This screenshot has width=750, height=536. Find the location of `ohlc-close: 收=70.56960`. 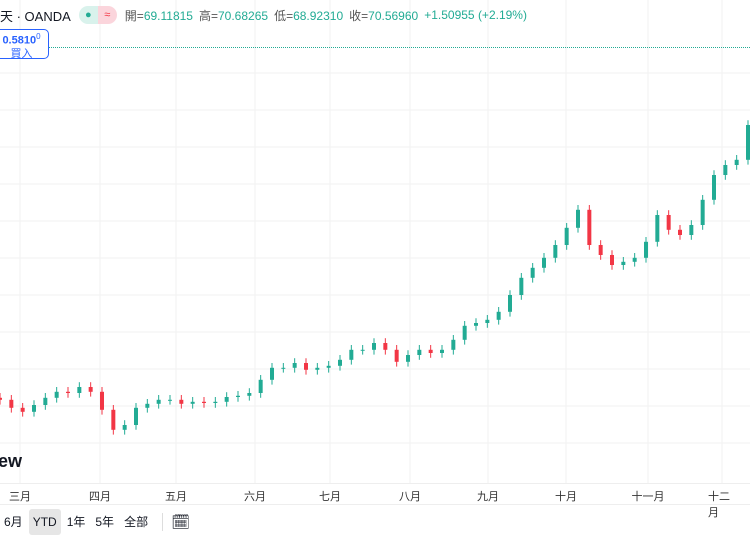

ohlc-close: 收=70.56960 is located at coordinates (384, 15).